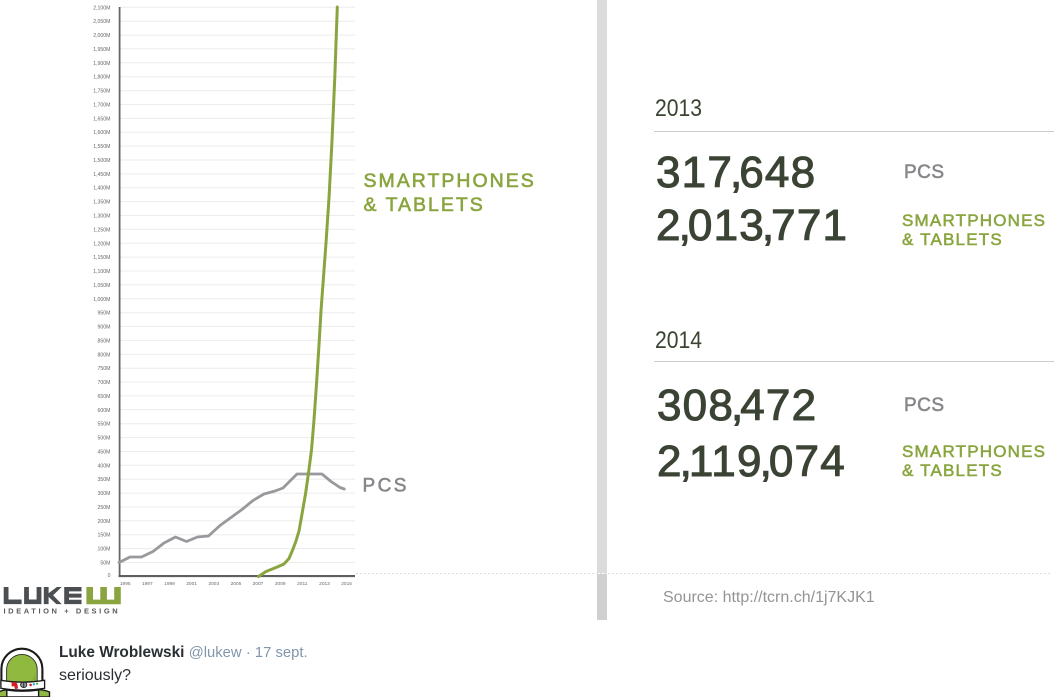 This screenshot has height=697, width=1054. Describe the element at coordinates (104, 369) in the screenshot. I see `svg-text: 750M` at that location.